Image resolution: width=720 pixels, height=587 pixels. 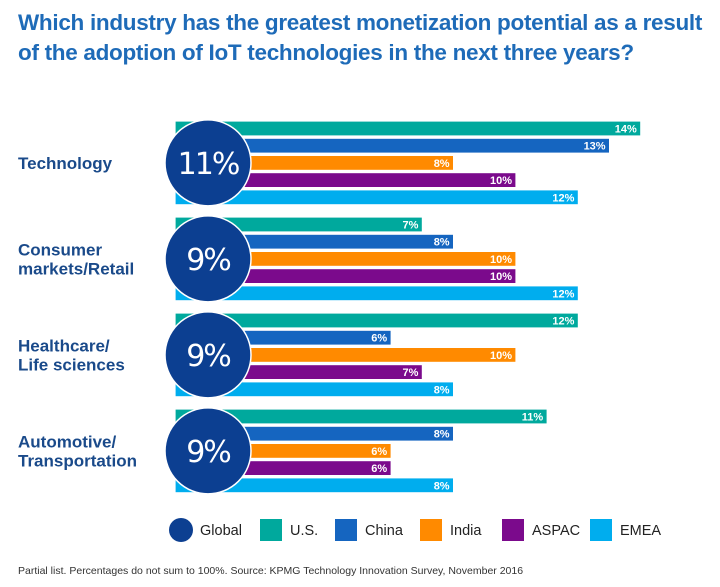 I want to click on global-value-label: 11%, so click(x=208, y=164).